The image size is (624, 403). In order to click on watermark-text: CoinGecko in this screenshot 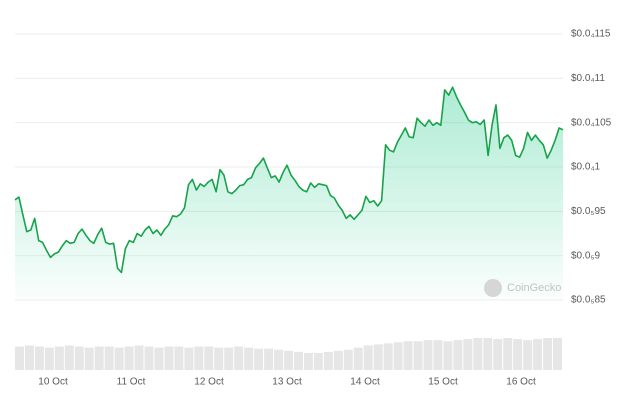, I will do `click(534, 288)`.